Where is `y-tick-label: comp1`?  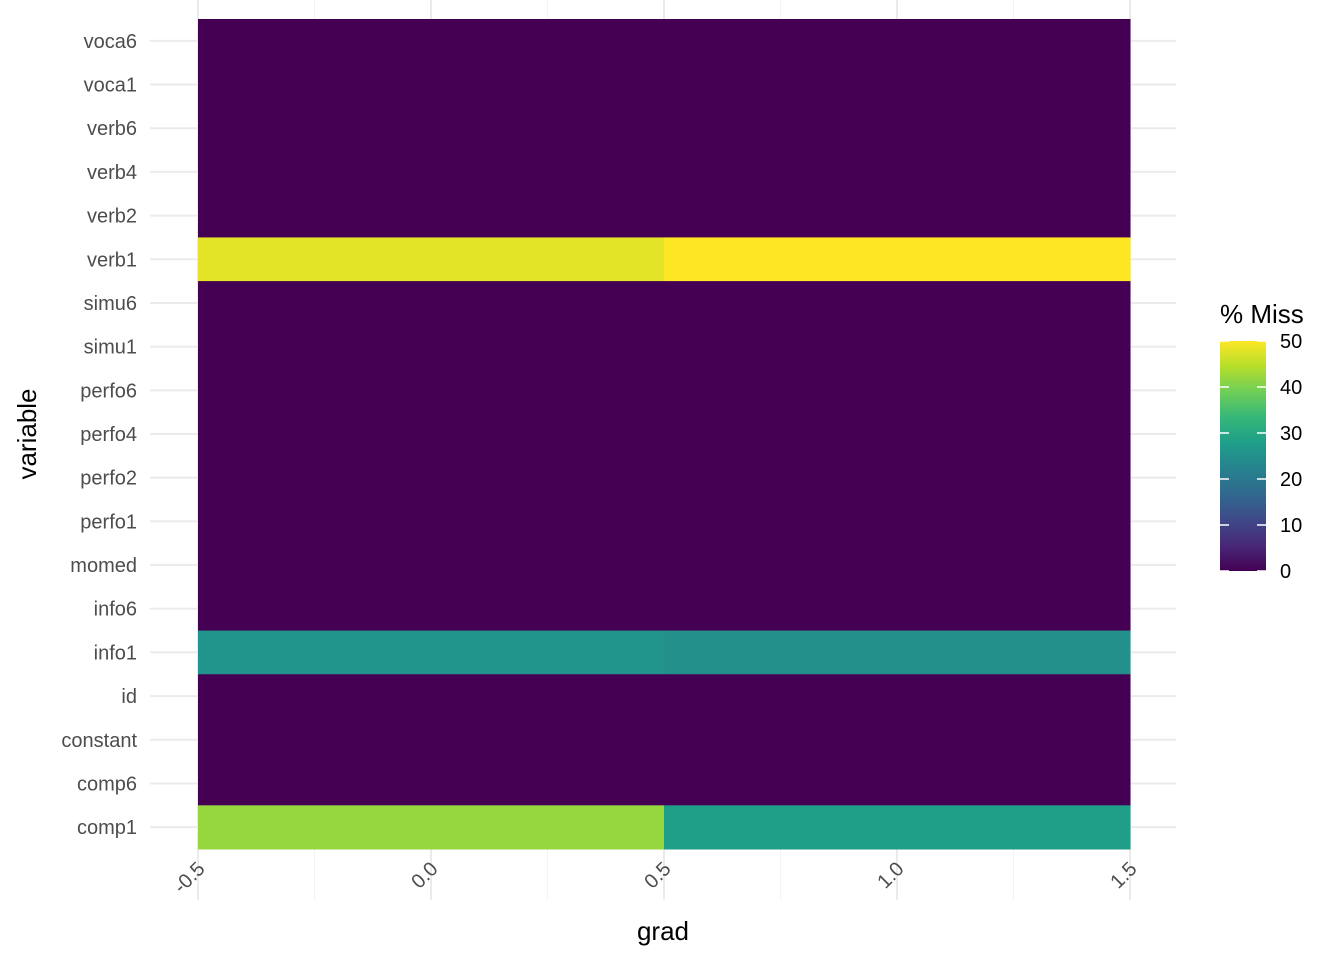
y-tick-label: comp1 is located at coordinates (107, 828).